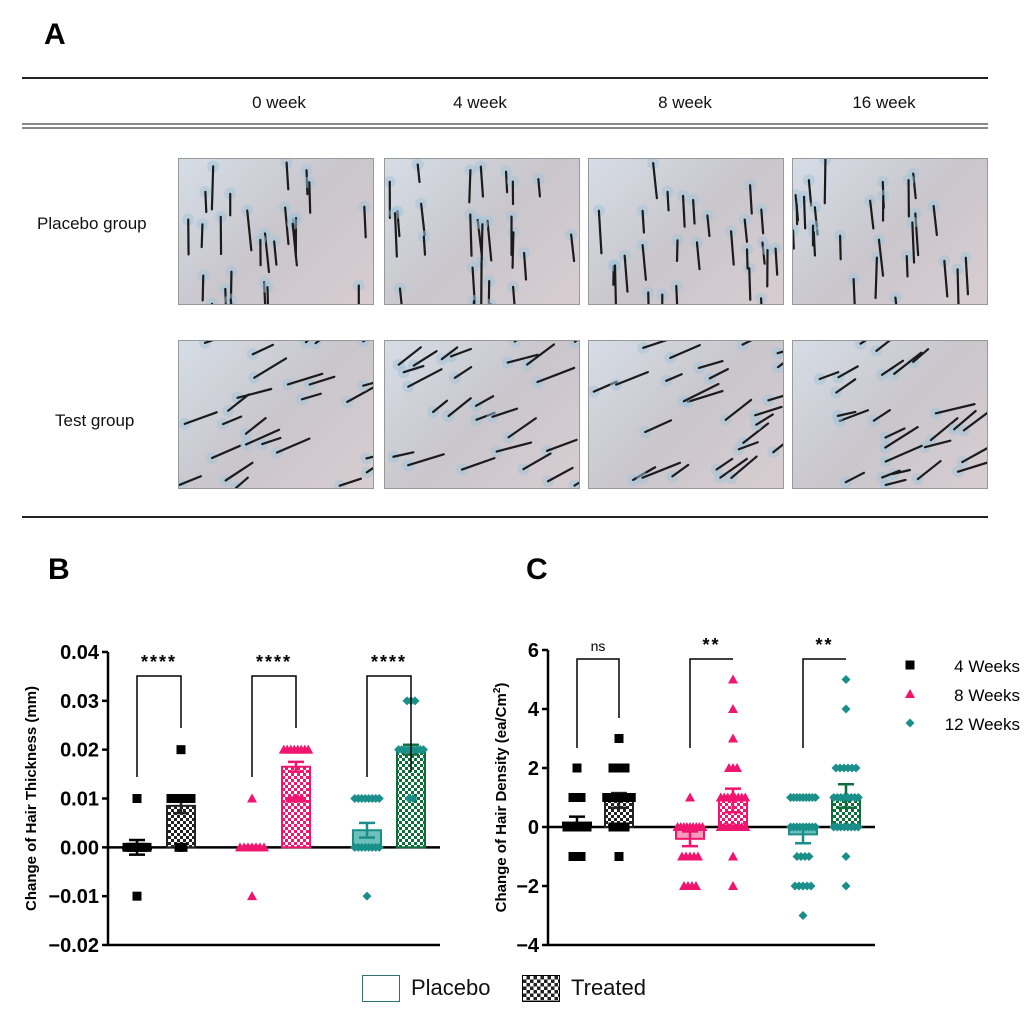 The height and width of the screenshot is (1011, 1024). Describe the element at coordinates (480, 102) in the screenshot. I see `column-header-4-week: 4 week` at that location.